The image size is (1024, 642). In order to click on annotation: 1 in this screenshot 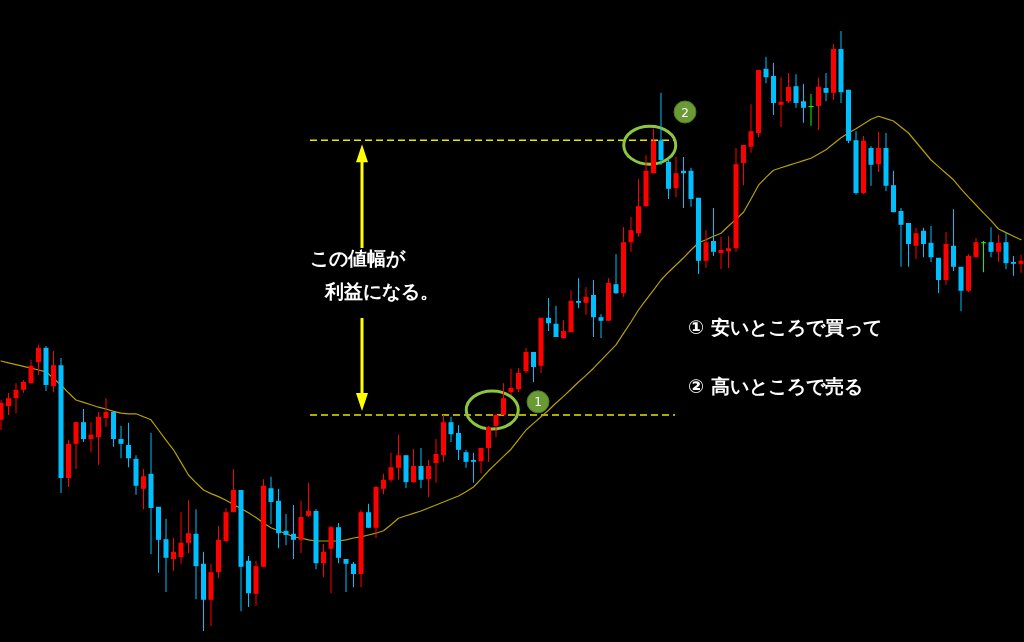, I will do `click(538, 402)`.